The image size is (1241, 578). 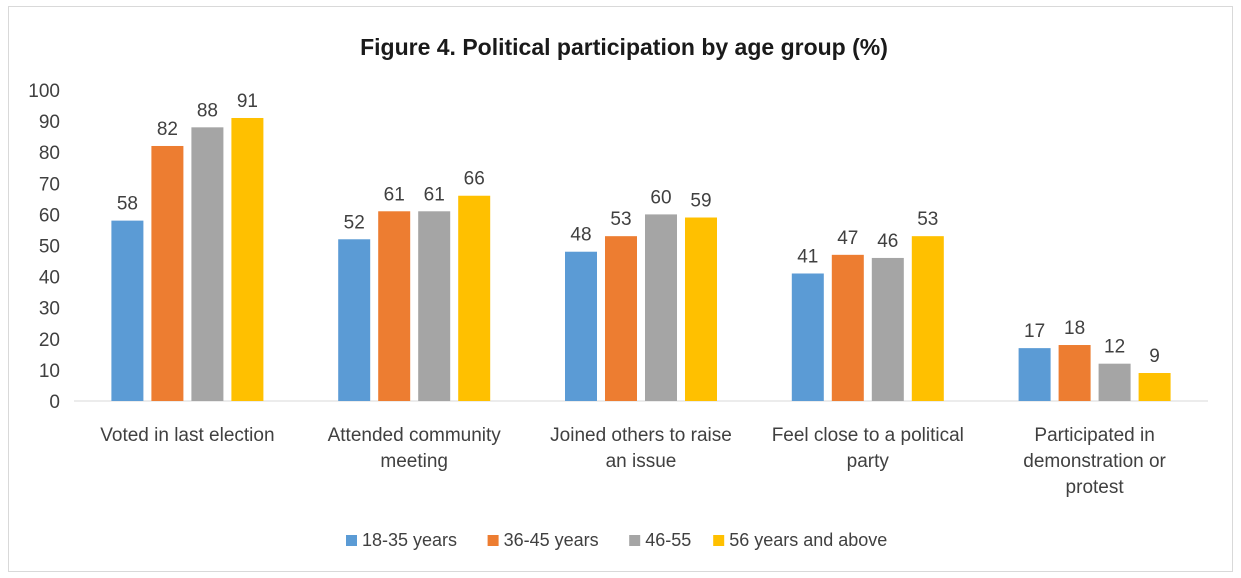 What do you see at coordinates (409, 540) in the screenshot?
I see `legend-label: 18-35 years` at bounding box center [409, 540].